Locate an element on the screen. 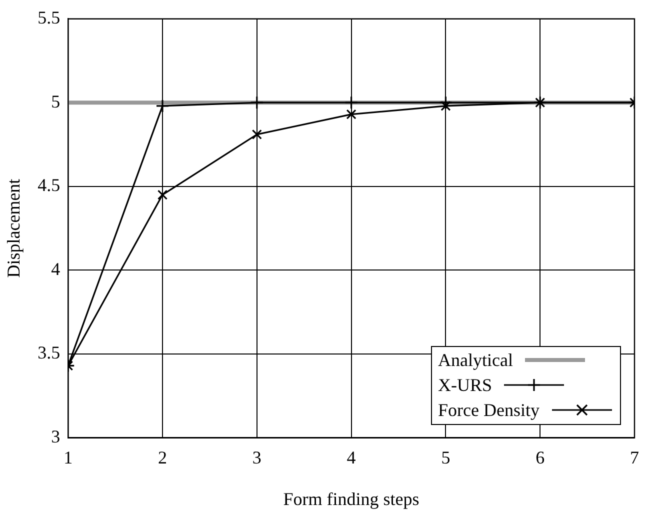  y-tick-label: 4 is located at coordinates (55, 268).